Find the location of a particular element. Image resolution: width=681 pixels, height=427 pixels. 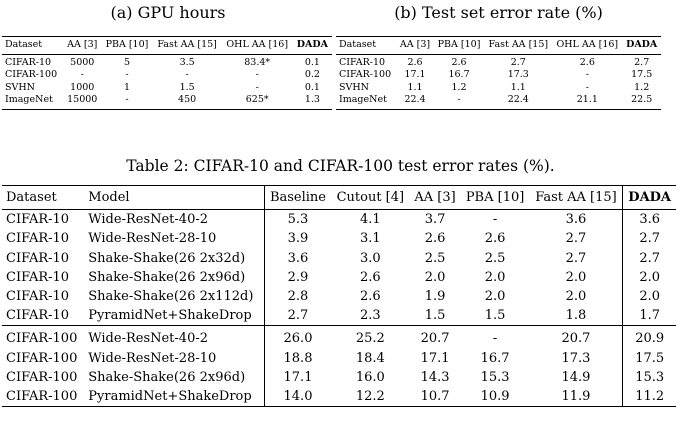

value-cell: 14.0 is located at coordinates (297, 397).